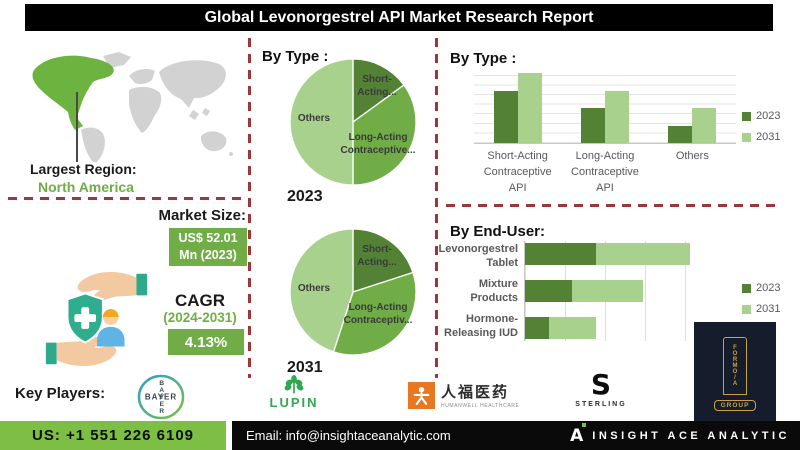 The image size is (800, 450). I want to click on enduser-legend: 2023 2031, so click(761, 298).